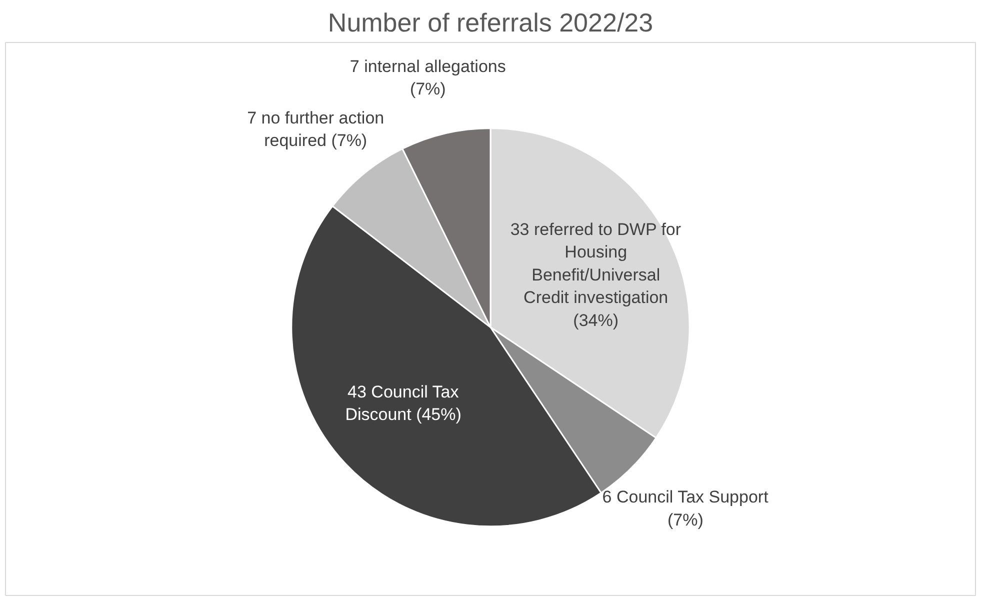 This screenshot has height=606, width=988. What do you see at coordinates (428, 77) in the screenshot?
I see `slice-label: 7 internal allegations (7%)` at bounding box center [428, 77].